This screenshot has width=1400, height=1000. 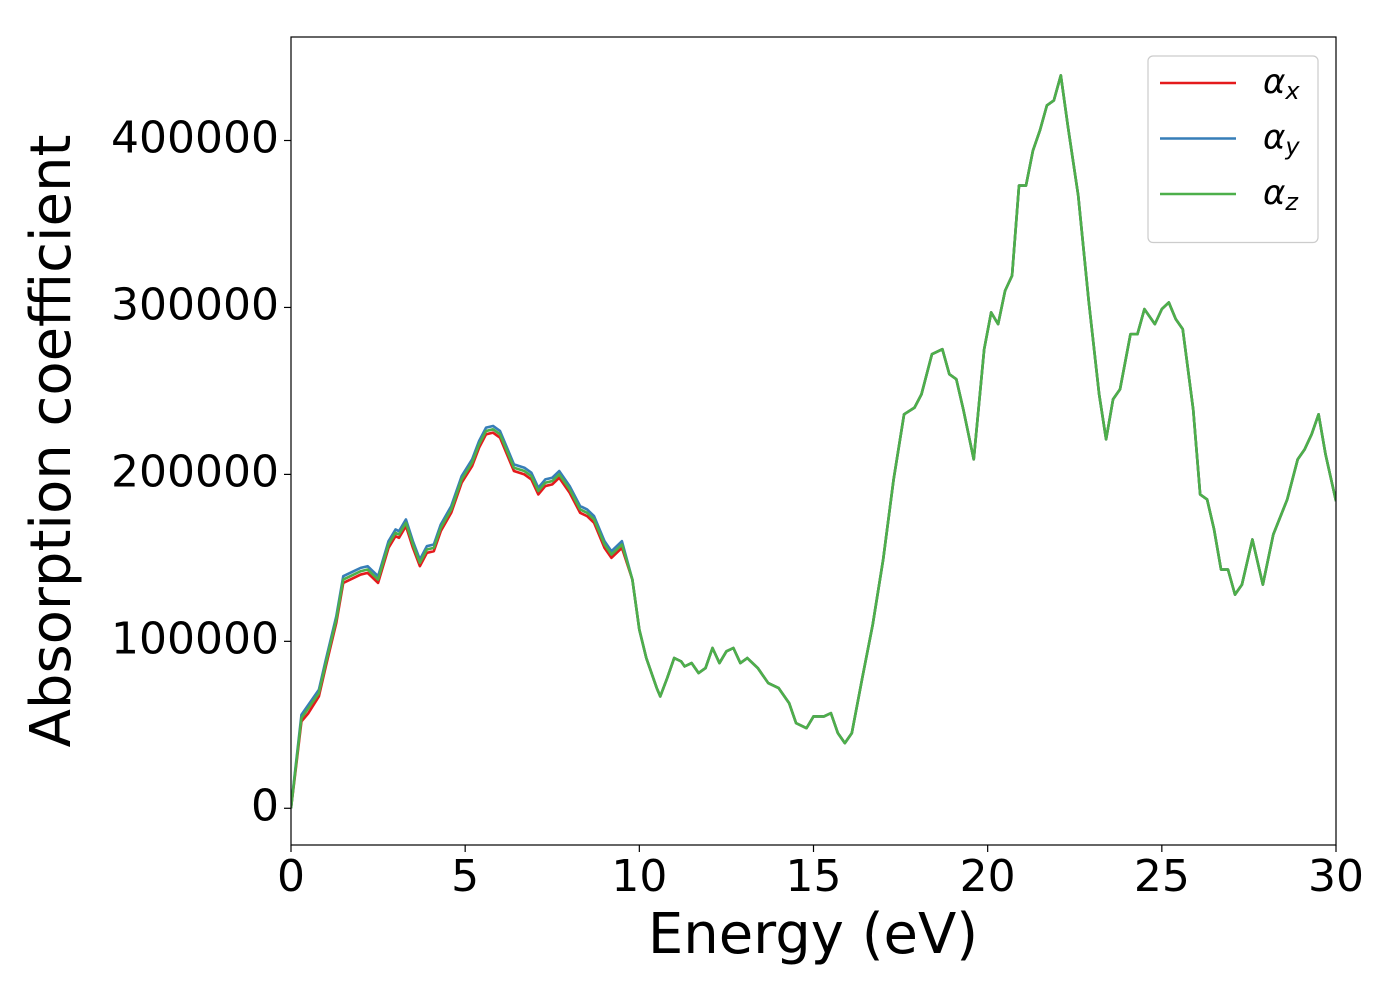 What do you see at coordinates (465, 876) in the screenshot?
I see `x-tick-label: 5` at bounding box center [465, 876].